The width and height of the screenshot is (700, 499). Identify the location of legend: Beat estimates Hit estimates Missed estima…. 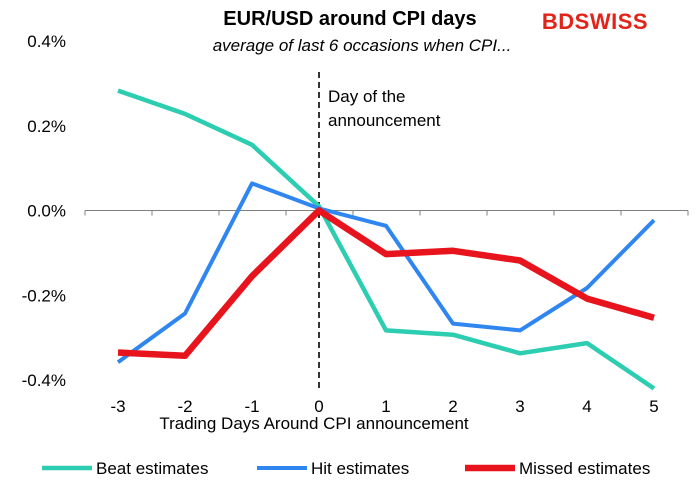
(346, 468).